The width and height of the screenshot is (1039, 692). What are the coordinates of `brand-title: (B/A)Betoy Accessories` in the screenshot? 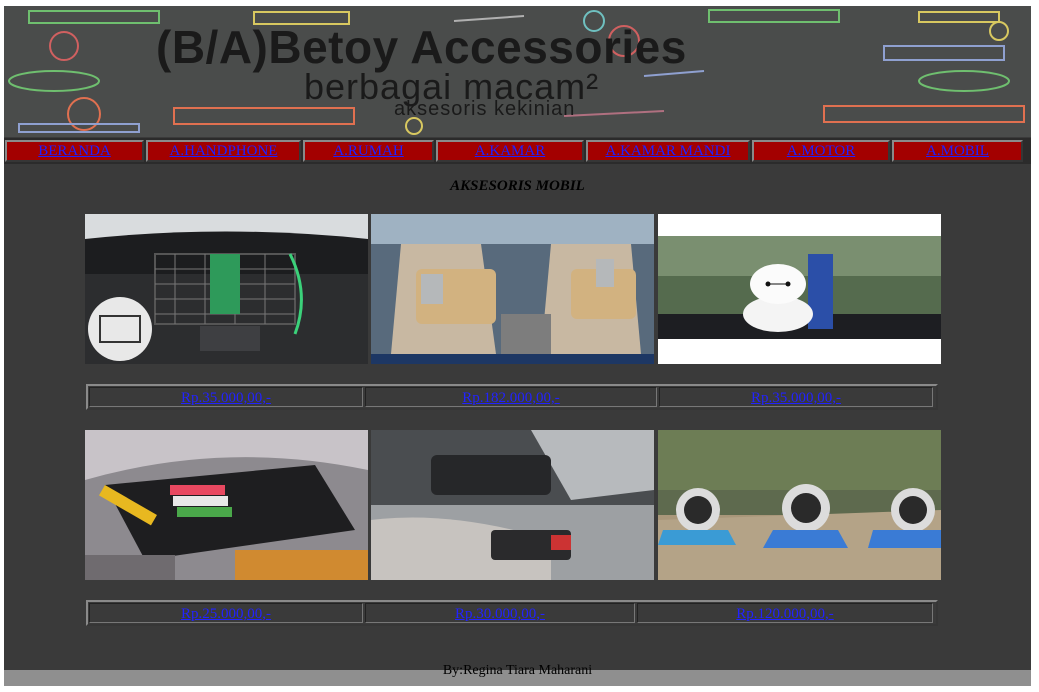 It's located at (421, 47).